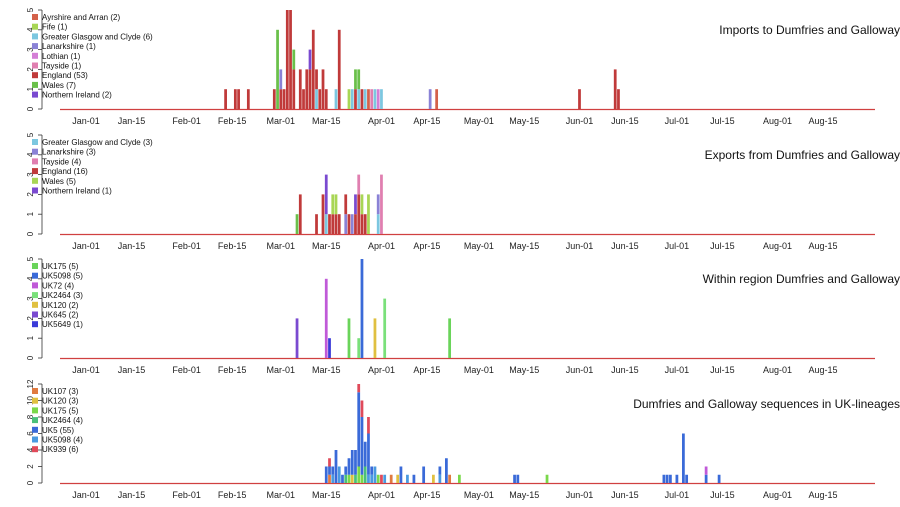 The width and height of the screenshot is (900, 507). Describe the element at coordinates (61, 56) in the screenshot. I see `legend-label: Lothian (1)` at that location.